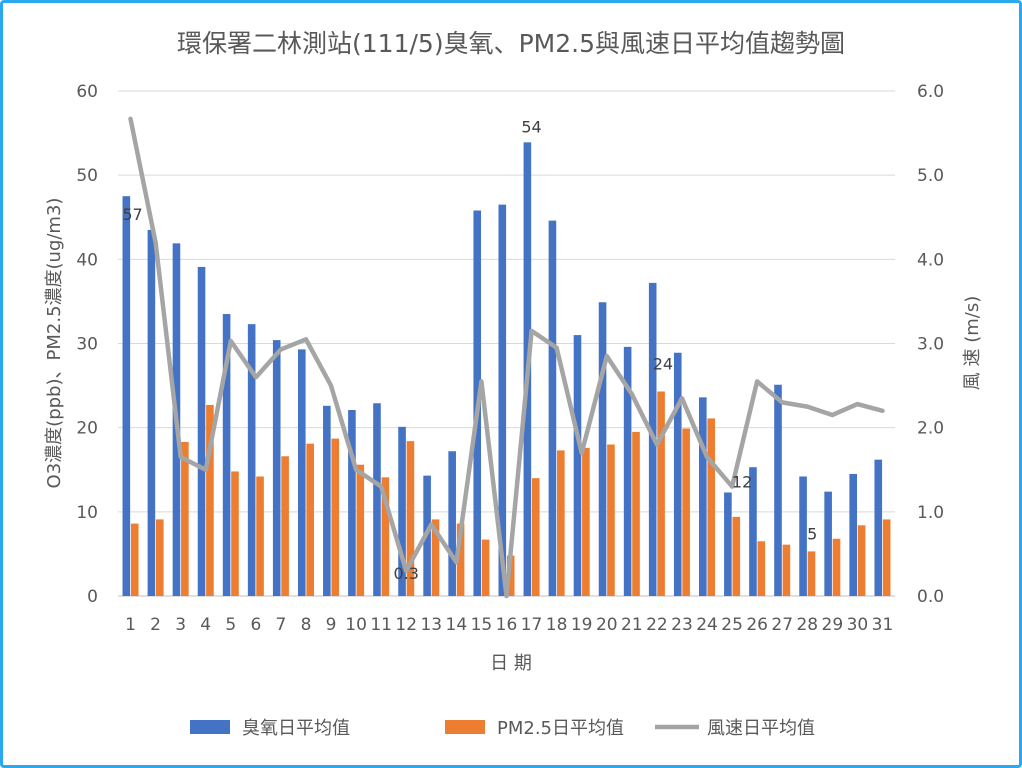 This screenshot has height=768, width=1022. What do you see at coordinates (607, 625) in the screenshot?
I see `x-tick-label: 20` at bounding box center [607, 625].